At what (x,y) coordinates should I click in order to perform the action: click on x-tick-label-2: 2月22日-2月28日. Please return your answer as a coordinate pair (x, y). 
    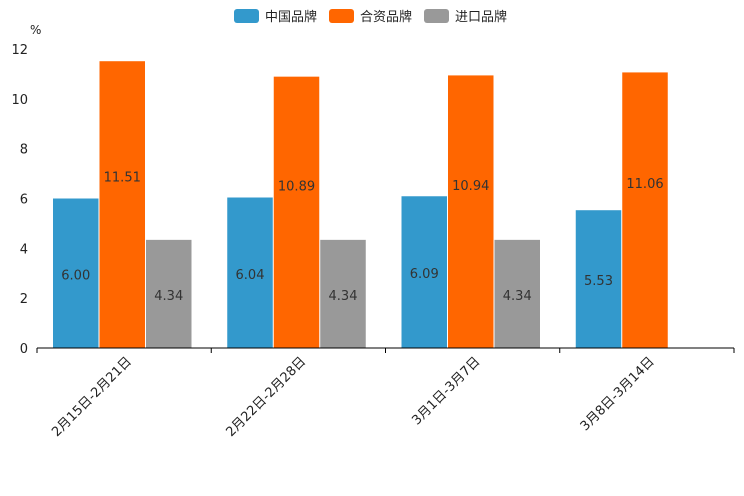
    Looking at the image, I should click on (266, 397).